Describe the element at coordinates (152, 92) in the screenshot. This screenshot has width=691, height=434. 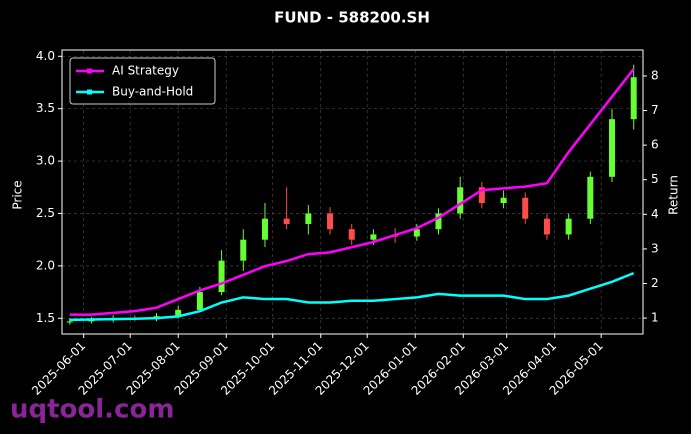
I see `legend-label: Buy-and-Hold` at that location.